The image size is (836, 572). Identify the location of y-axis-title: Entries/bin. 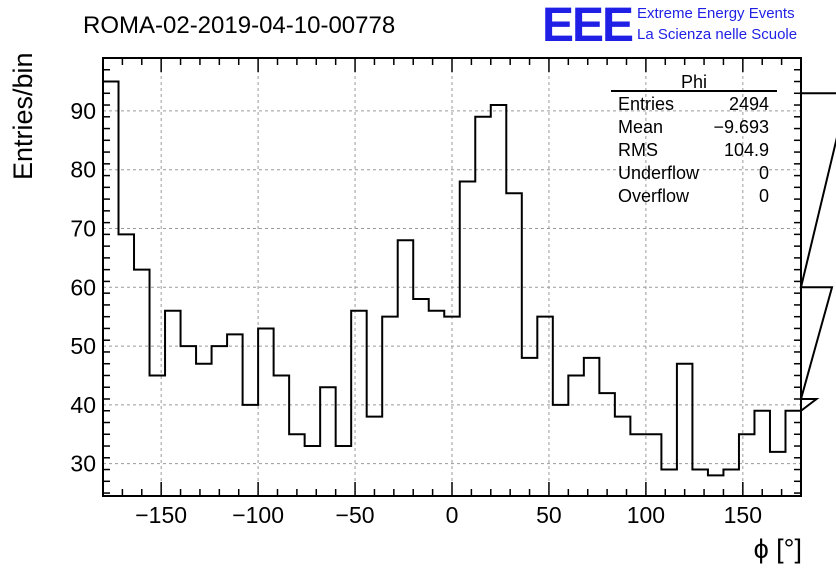
(23, 116).